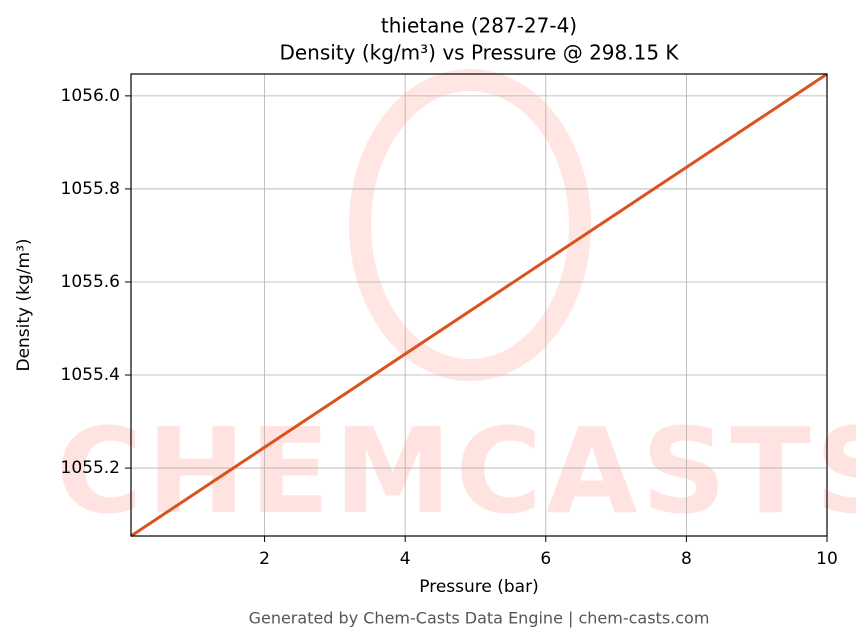 Image resolution: width=856 pixels, height=644 pixels. I want to click on y-tick-label: 1056.0, so click(90, 96).